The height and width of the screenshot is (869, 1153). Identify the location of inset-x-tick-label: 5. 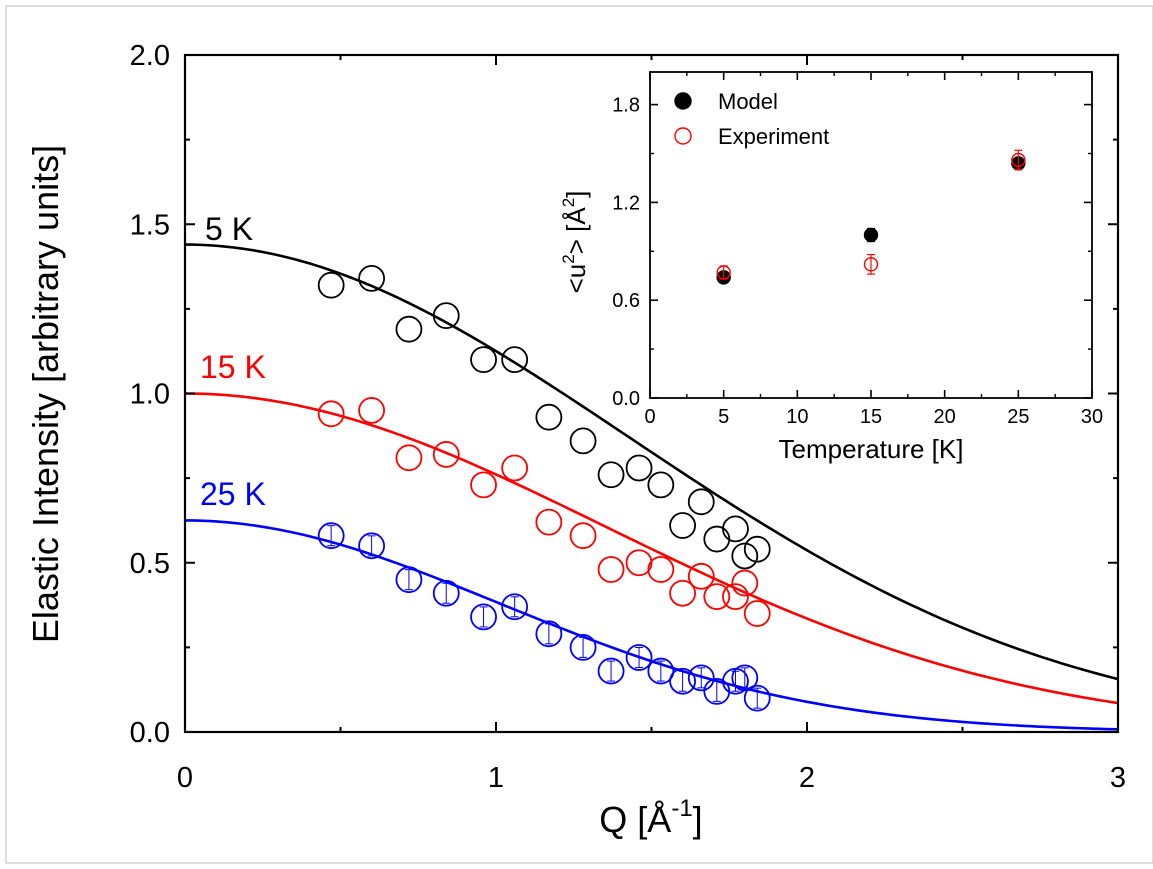
(723, 417).